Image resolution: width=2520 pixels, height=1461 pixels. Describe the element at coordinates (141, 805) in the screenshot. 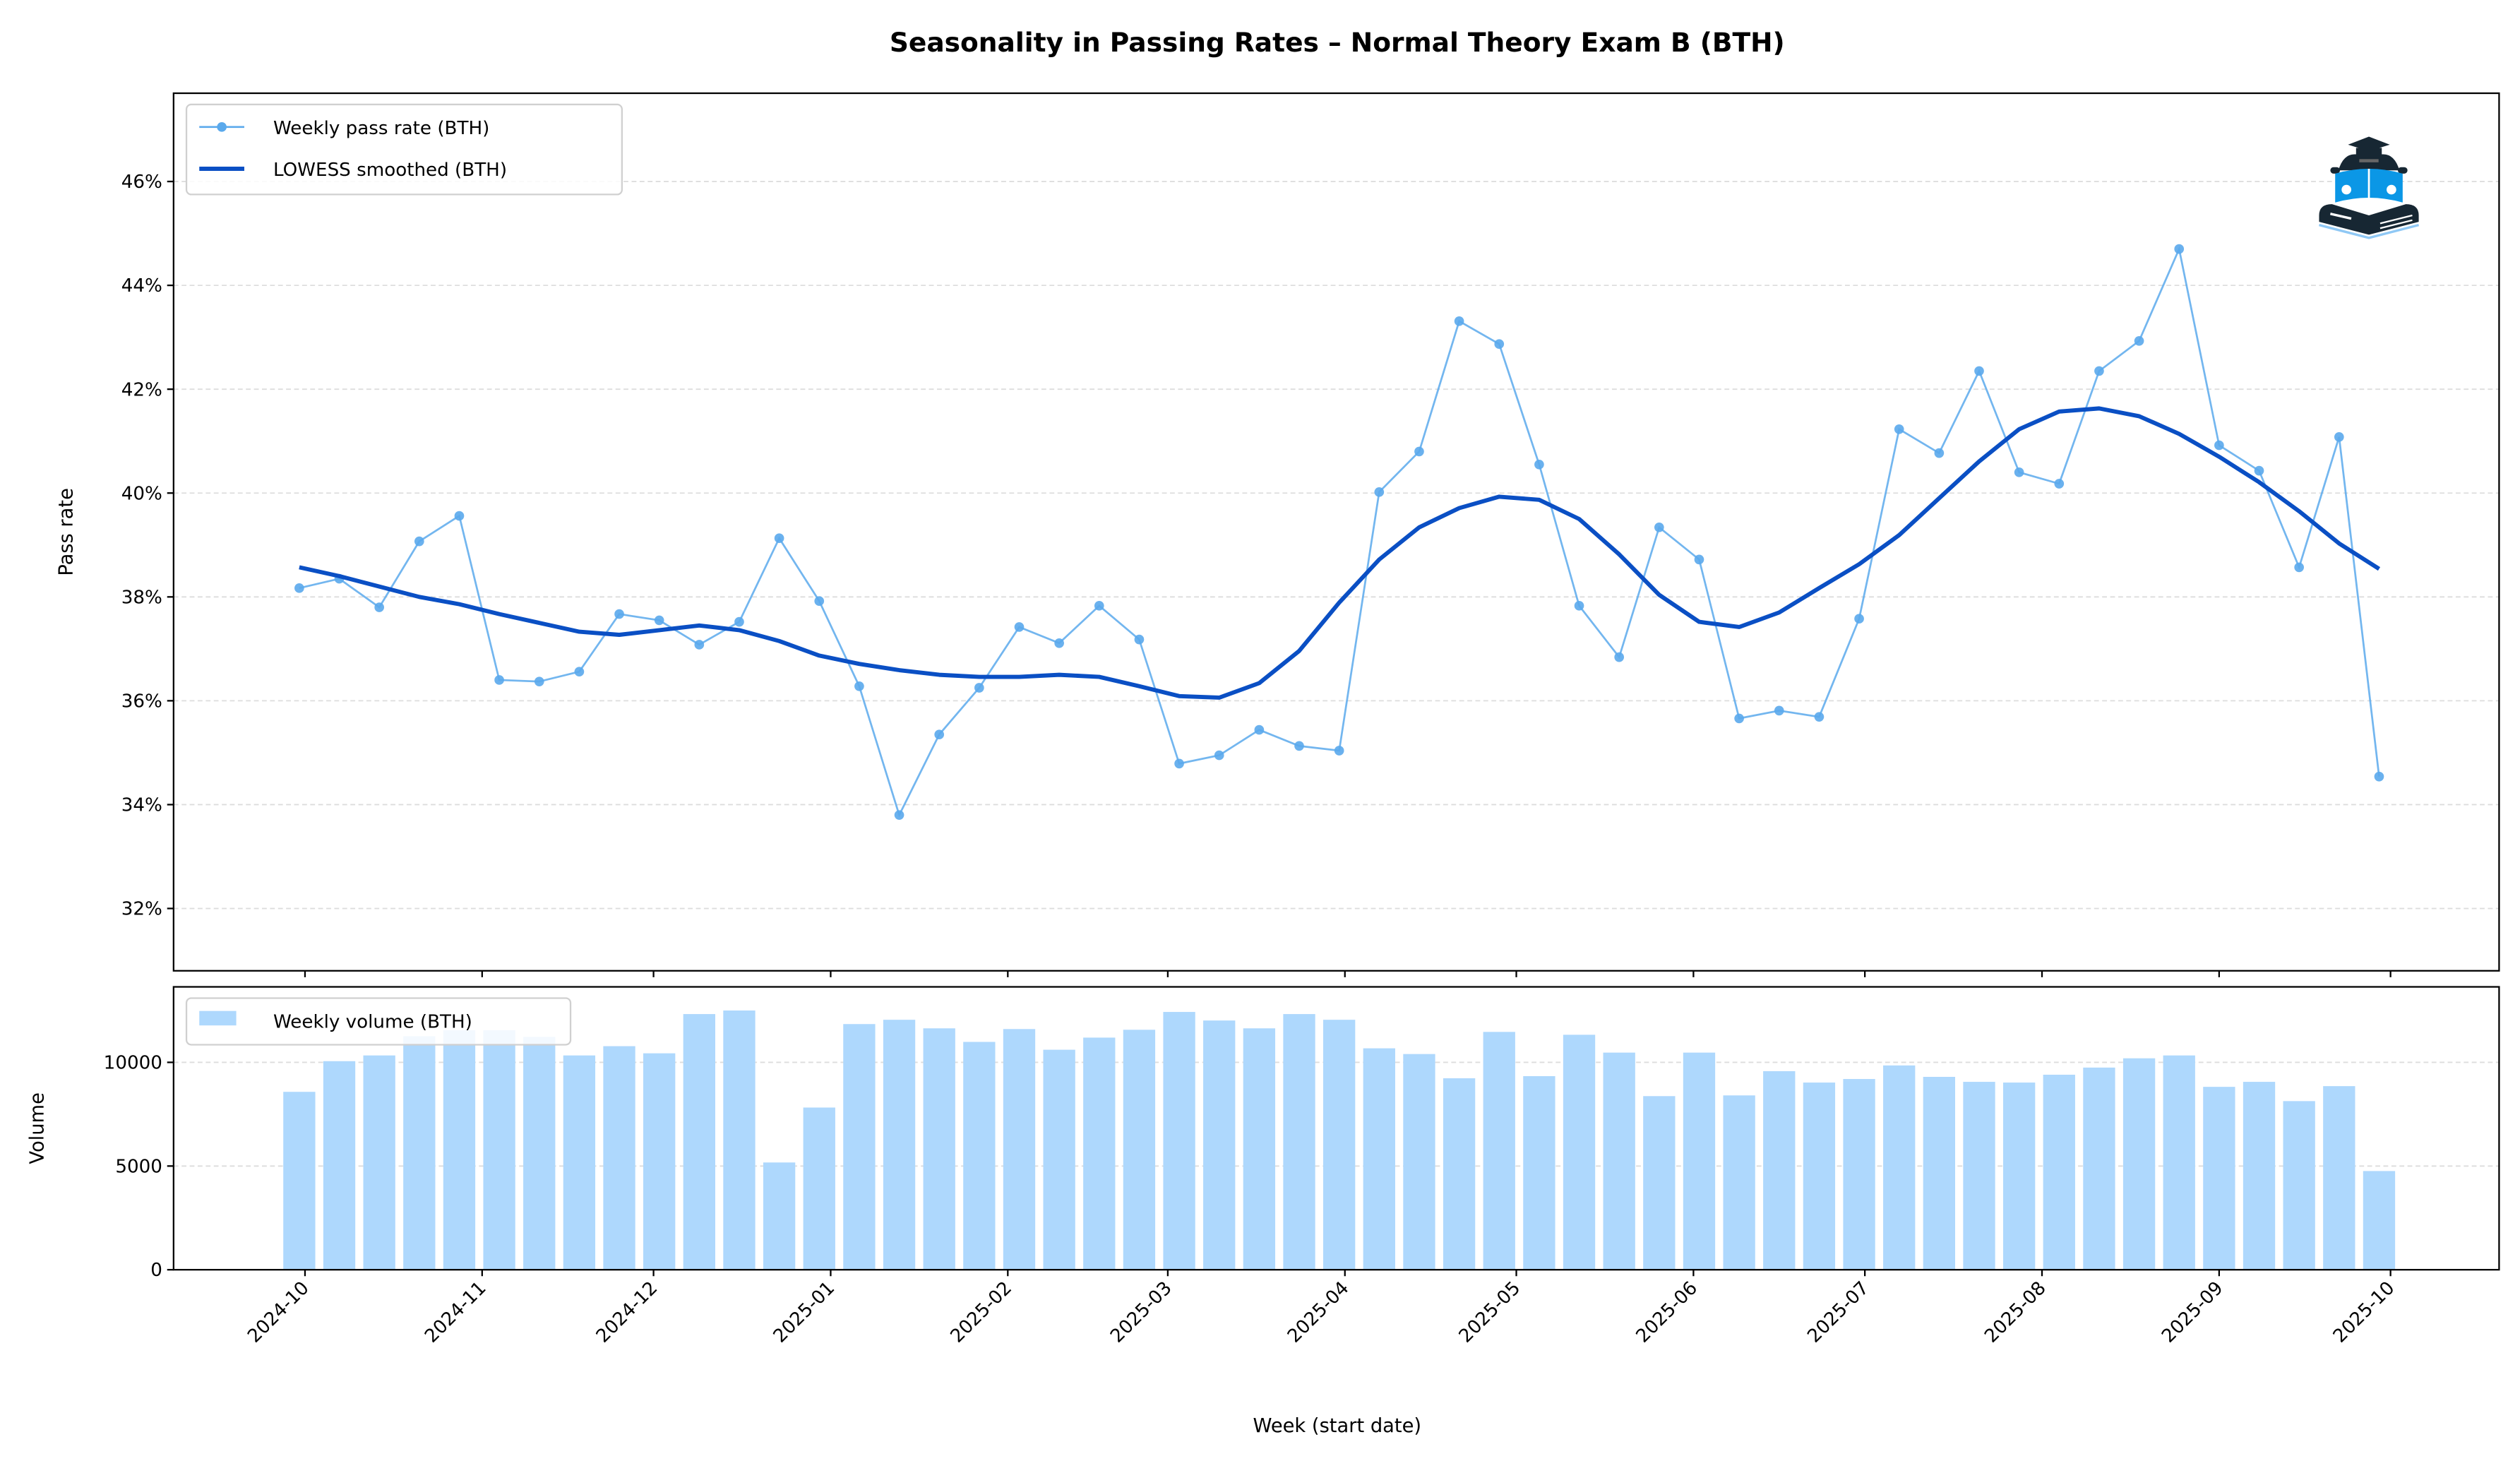

I see `top-y-tick-label: 34%` at that location.